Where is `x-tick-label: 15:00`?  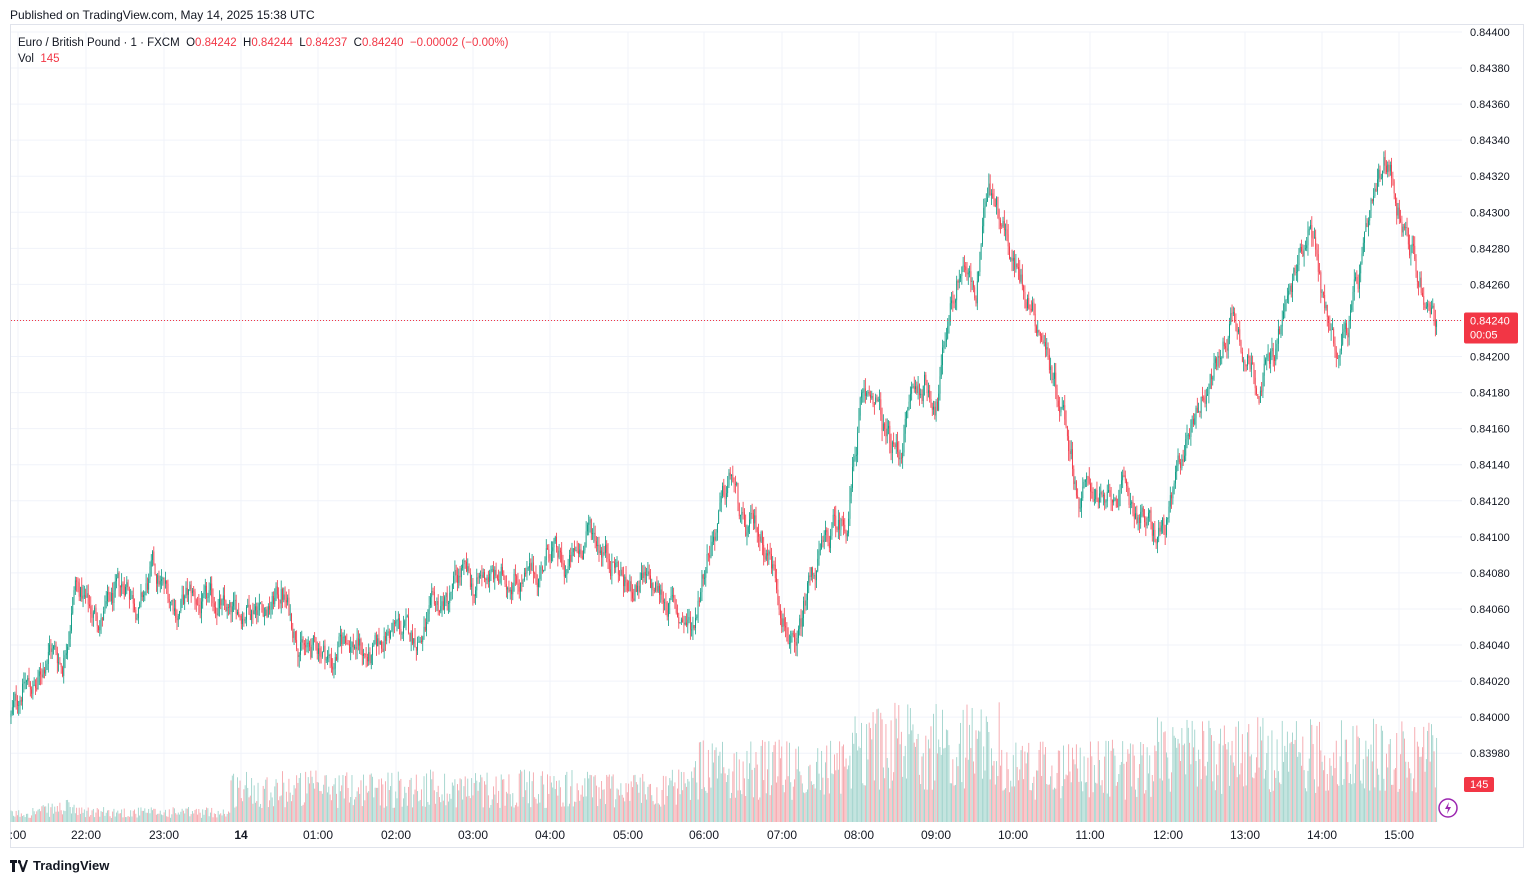
x-tick-label: 15:00 is located at coordinates (1399, 835).